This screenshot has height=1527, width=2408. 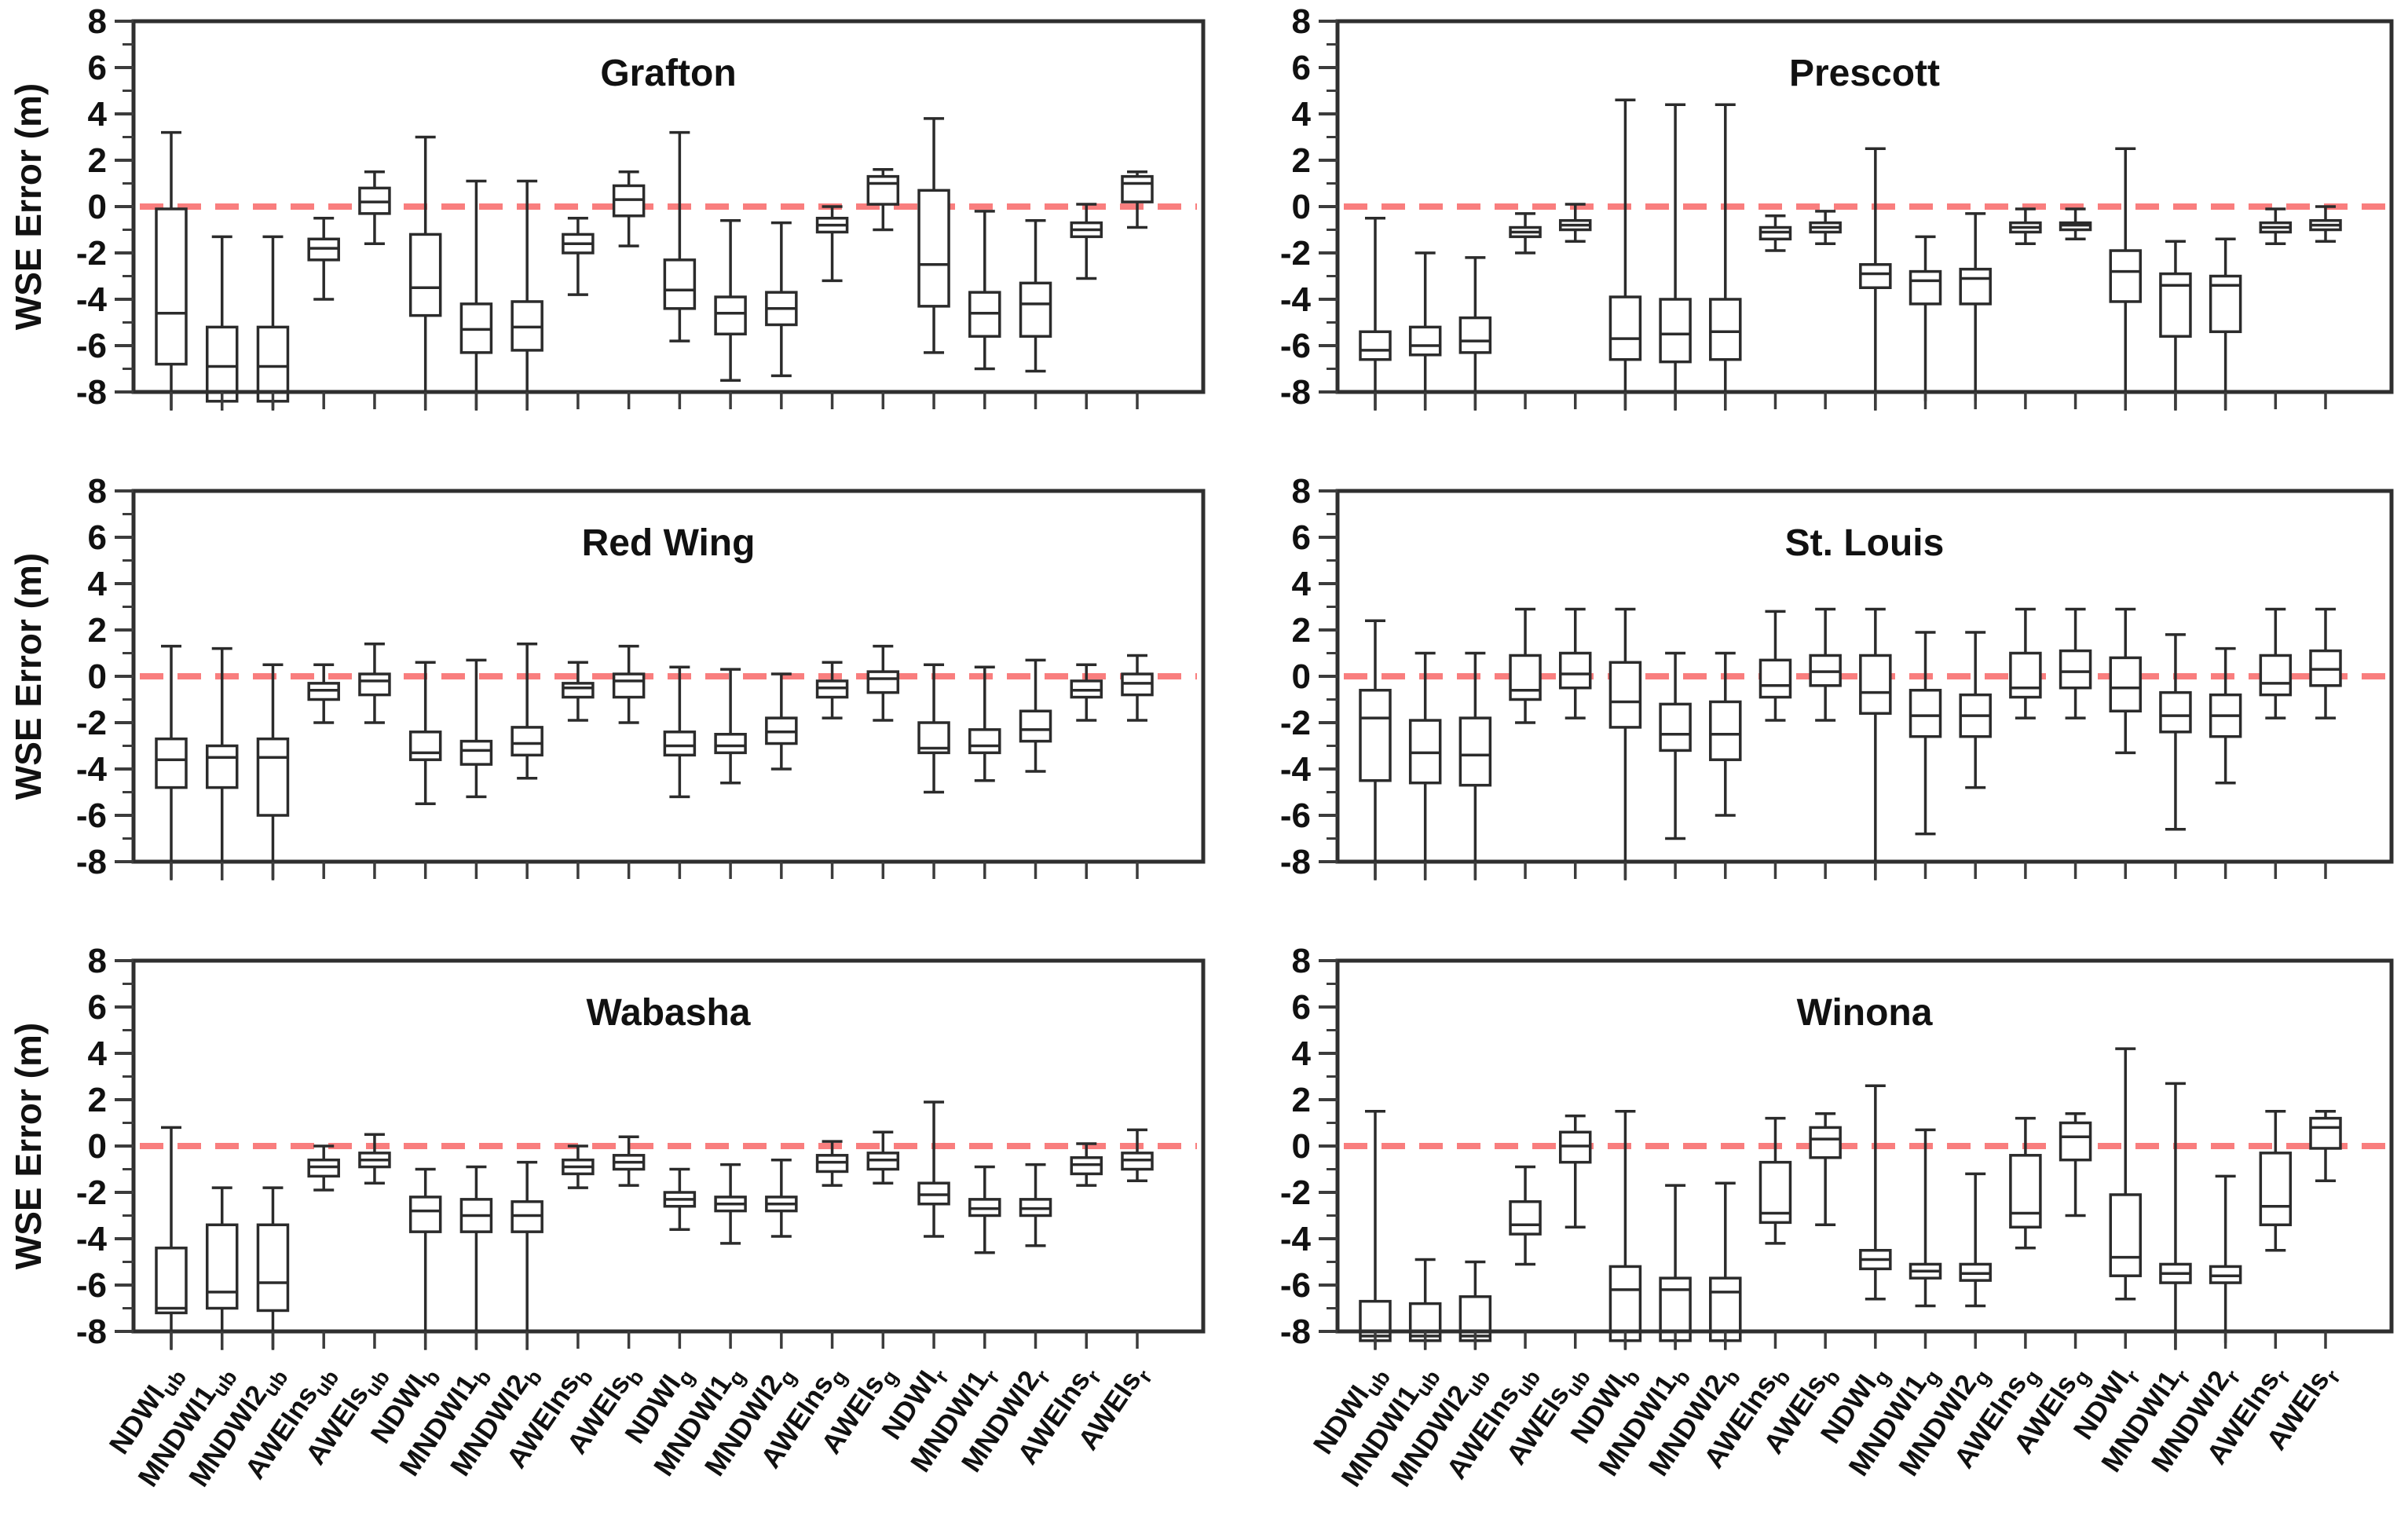 I want to click on box-red-wing-AWEIs_g, so click(x=883, y=683).